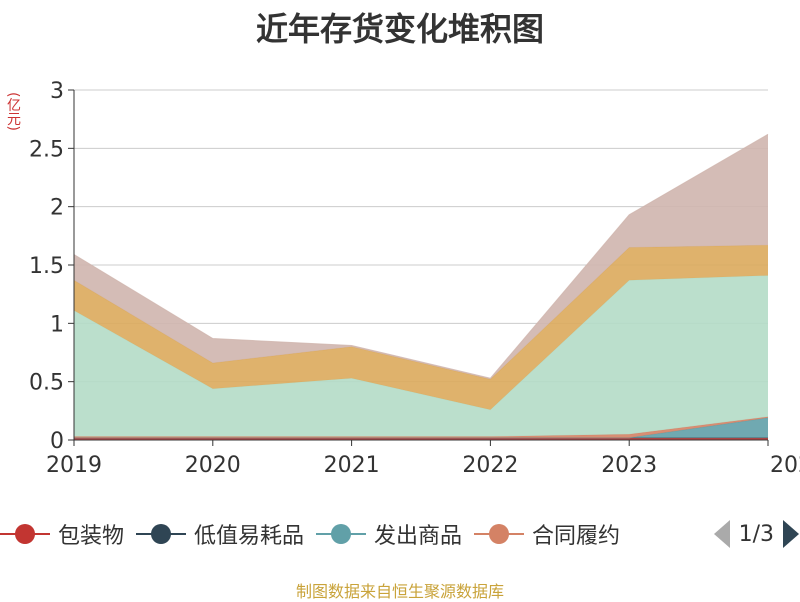 The width and height of the screenshot is (800, 602). Describe the element at coordinates (399, 29) in the screenshot. I see `chart-title: 近年存货变化堆积图` at that location.